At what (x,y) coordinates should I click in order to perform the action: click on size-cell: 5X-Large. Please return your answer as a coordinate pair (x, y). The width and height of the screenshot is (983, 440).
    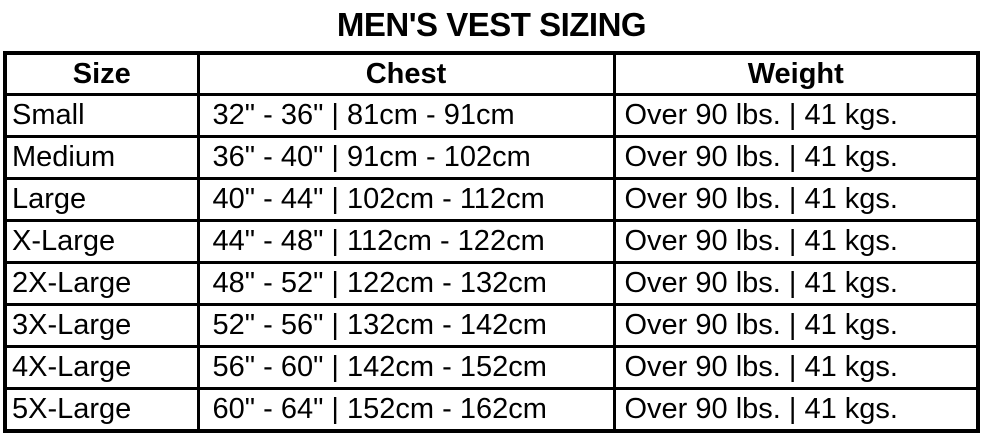
    Looking at the image, I should click on (101, 410).